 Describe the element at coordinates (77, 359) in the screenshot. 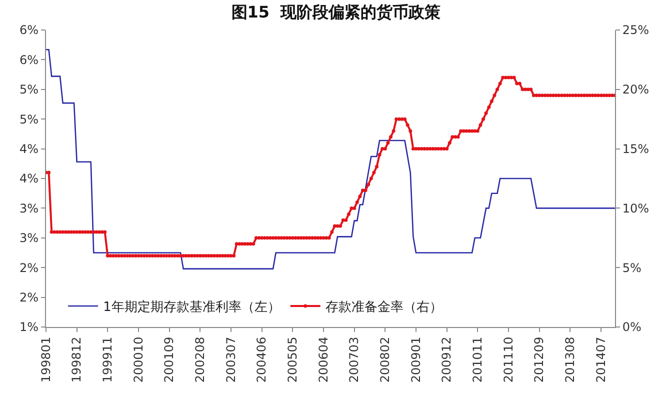

I see `x-tick-label: 199812` at that location.